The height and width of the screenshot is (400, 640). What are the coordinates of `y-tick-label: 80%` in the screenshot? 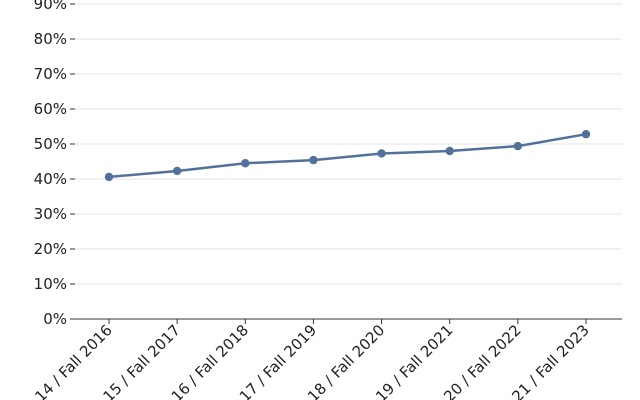 It's located at (50, 39).